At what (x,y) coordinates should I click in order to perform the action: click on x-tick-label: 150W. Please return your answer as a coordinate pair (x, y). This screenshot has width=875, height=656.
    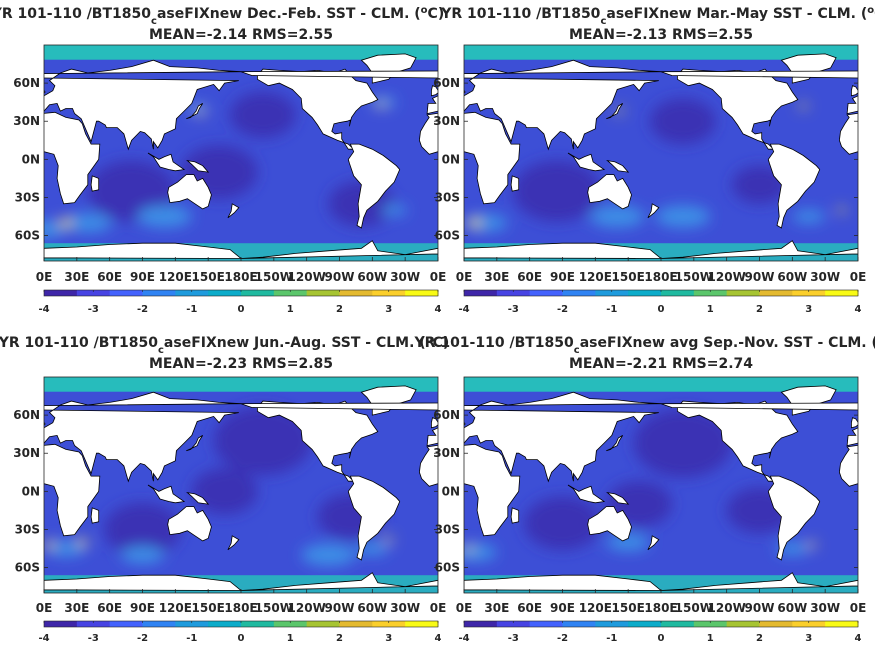
    Looking at the image, I should click on (694, 277).